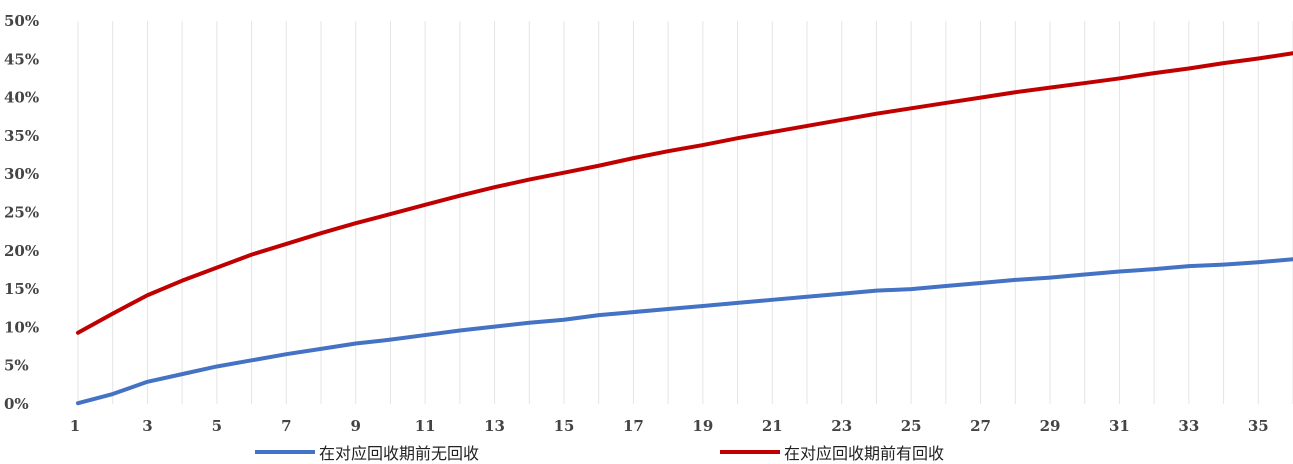  I want to click on y-tick-label: 50%, so click(21, 21).